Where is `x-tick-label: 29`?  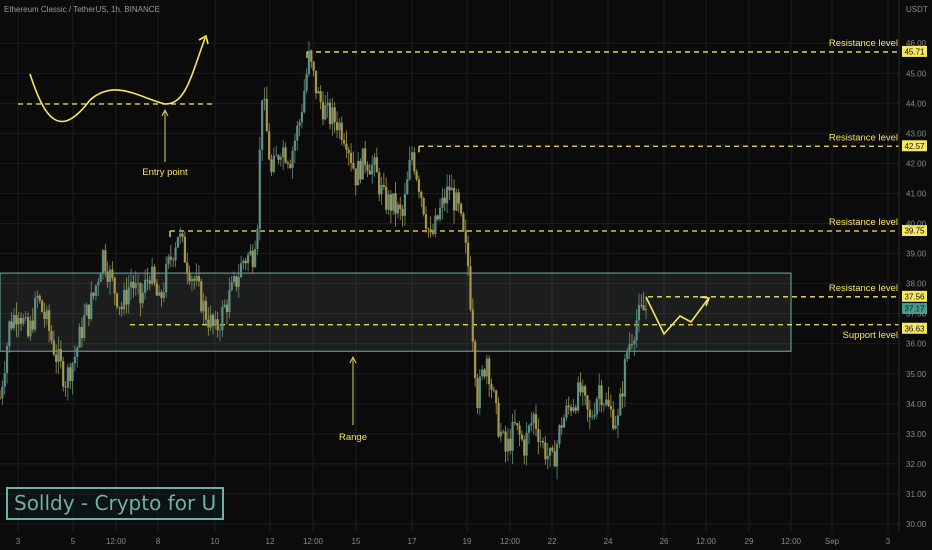 x-tick-label: 29 is located at coordinates (749, 541).